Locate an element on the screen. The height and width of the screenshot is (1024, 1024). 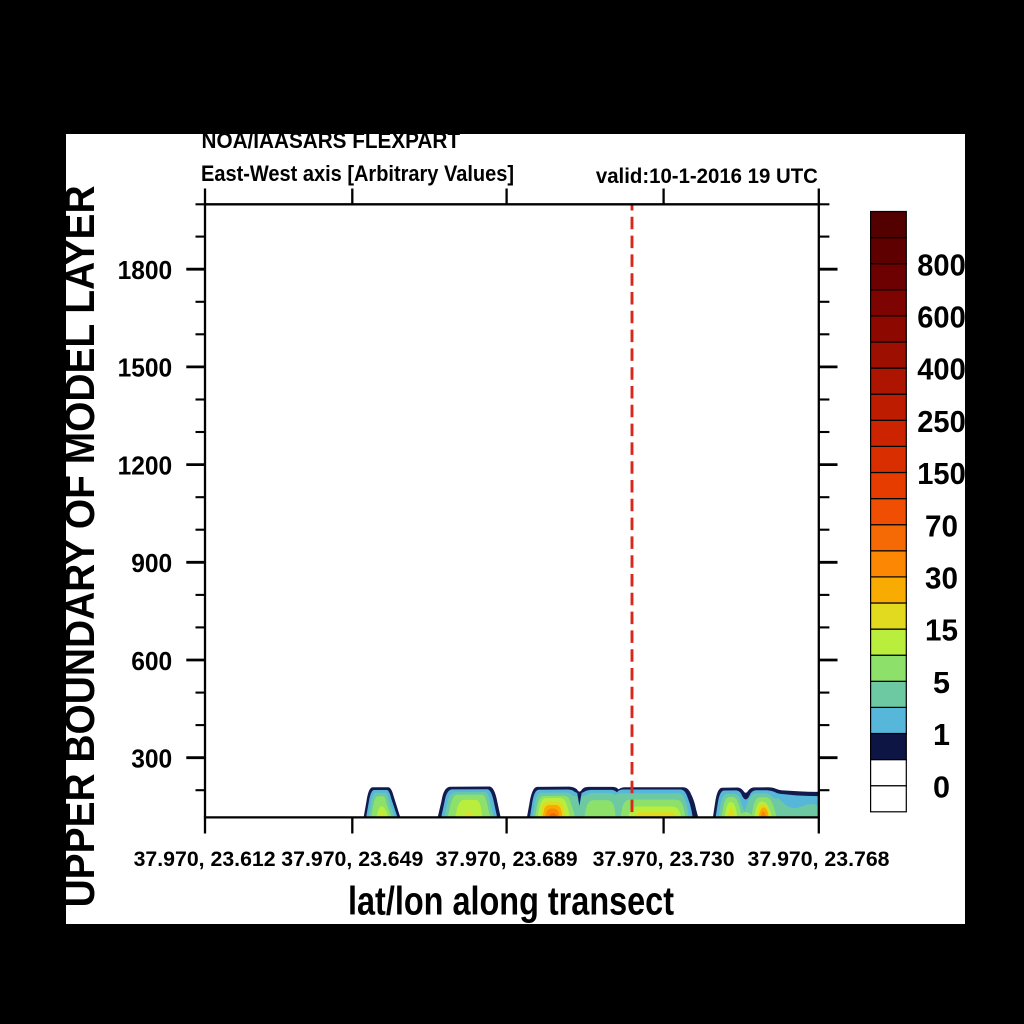
svg-text: 15 is located at coordinates (941, 630).